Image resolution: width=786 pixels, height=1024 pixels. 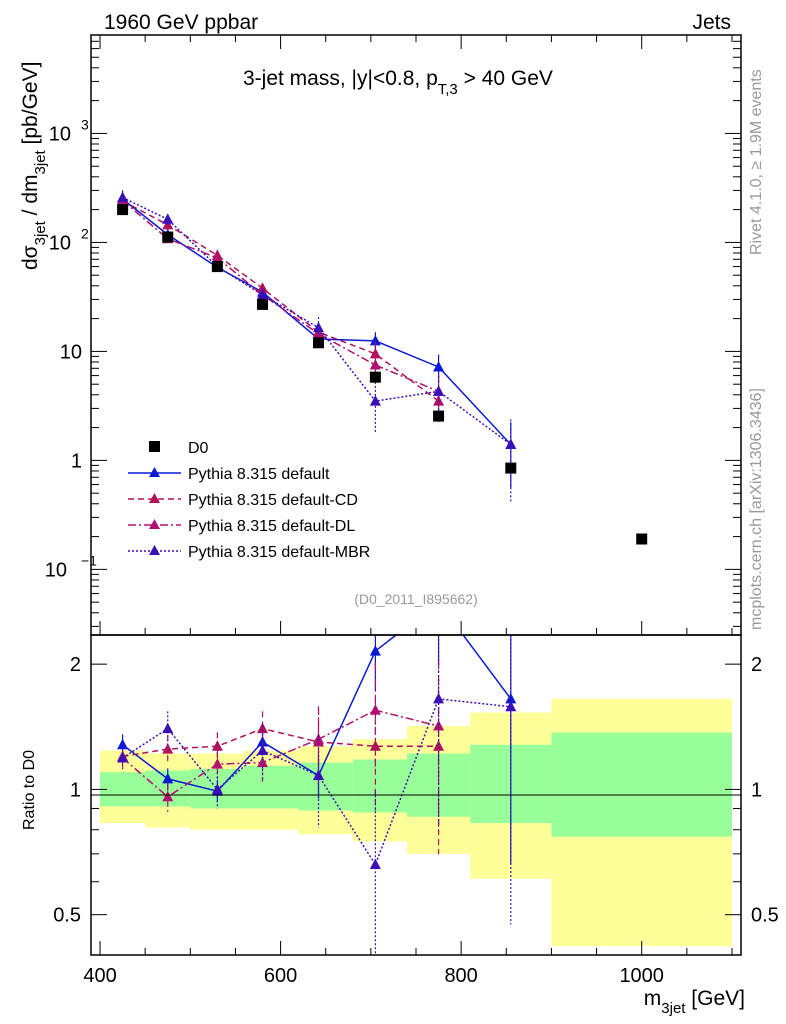 What do you see at coordinates (279, 552) in the screenshot?
I see `legend-label-mbr: Pythia 8.315 default-MBR` at bounding box center [279, 552].